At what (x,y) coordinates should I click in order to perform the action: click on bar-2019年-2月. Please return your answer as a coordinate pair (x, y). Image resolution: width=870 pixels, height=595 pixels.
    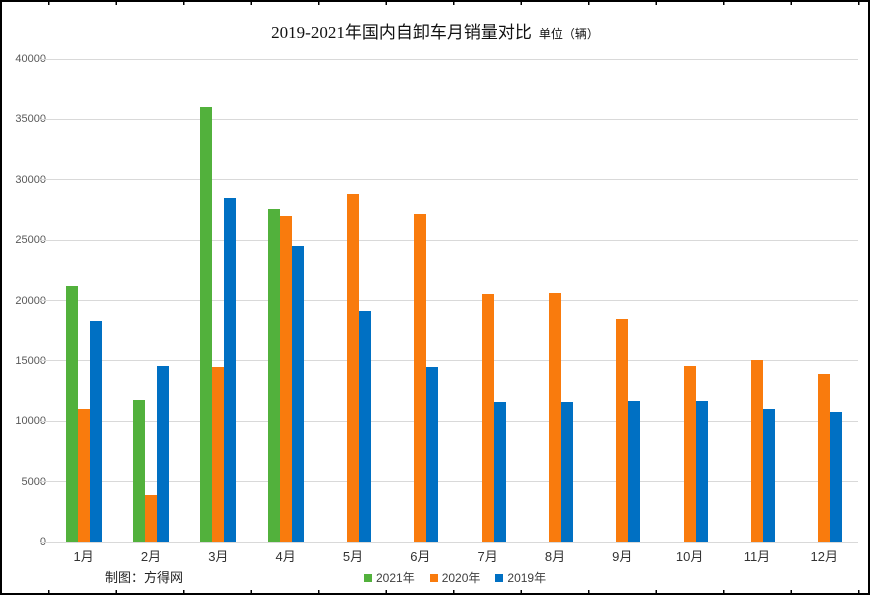
    Looking at the image, I should click on (162, 453).